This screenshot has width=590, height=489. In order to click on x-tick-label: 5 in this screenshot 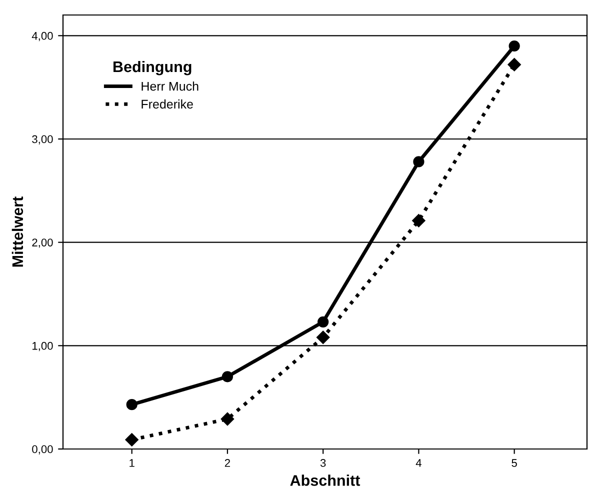, I will do `click(514, 463)`.